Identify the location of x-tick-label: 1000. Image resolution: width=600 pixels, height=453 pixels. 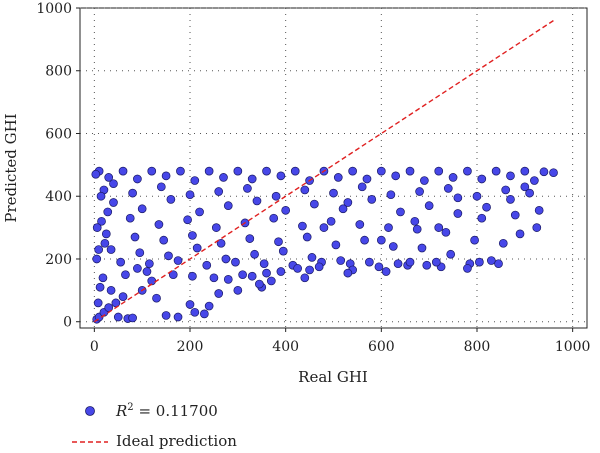
(573, 347).